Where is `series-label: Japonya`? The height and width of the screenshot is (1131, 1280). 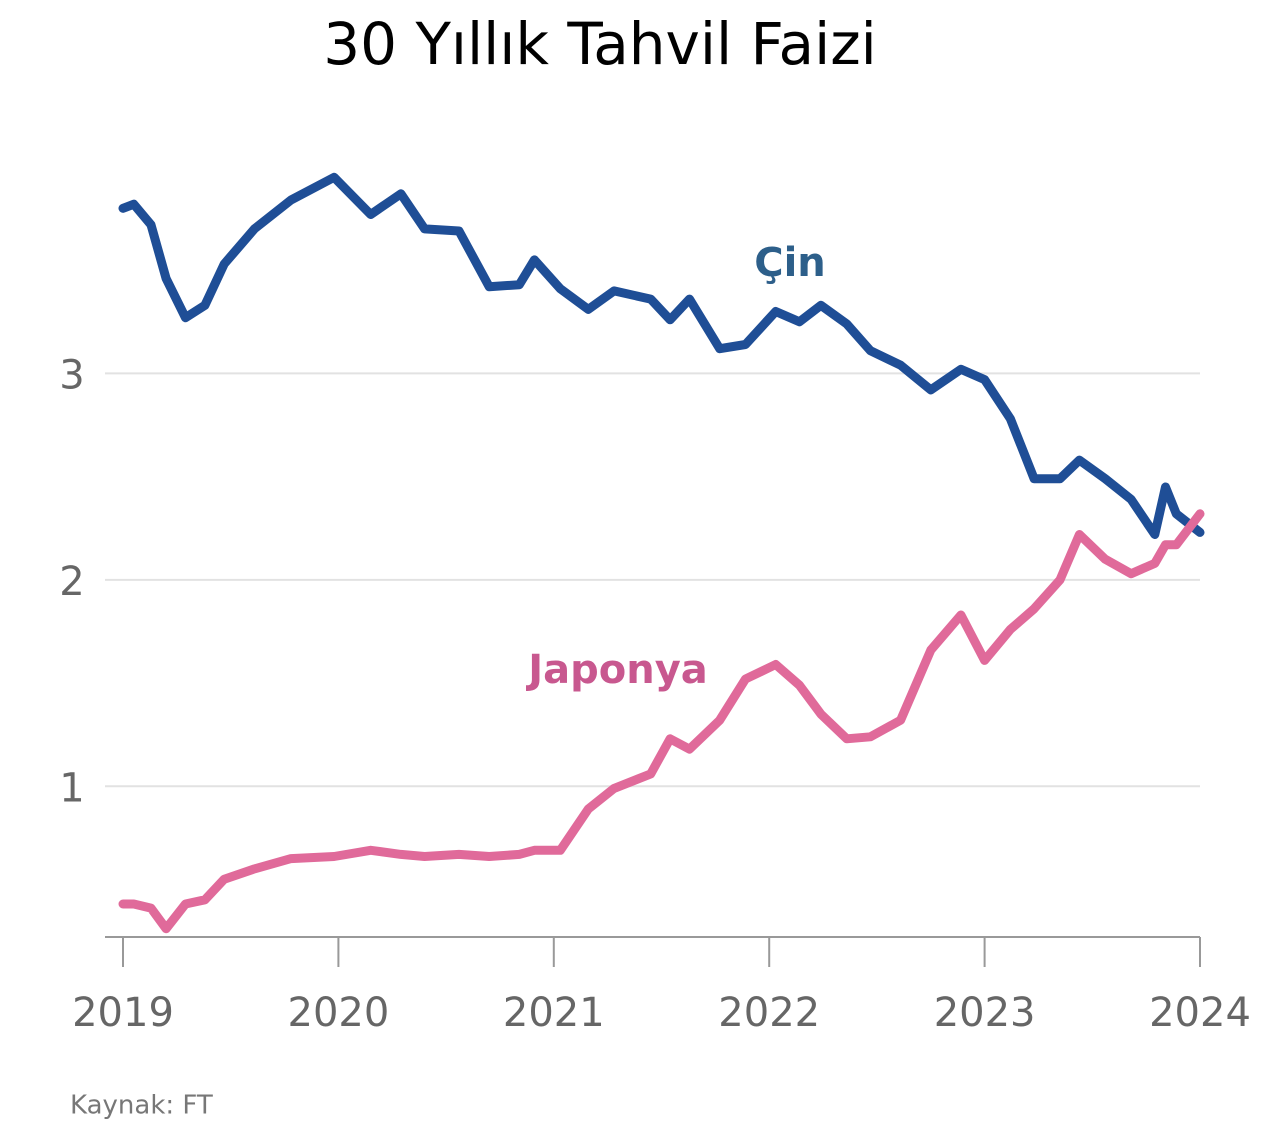
series-label: Japonya is located at coordinates (616, 670).